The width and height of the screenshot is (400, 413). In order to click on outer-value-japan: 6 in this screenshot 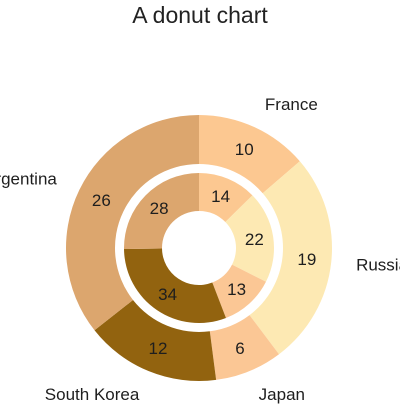, I will do `click(239, 348)`.